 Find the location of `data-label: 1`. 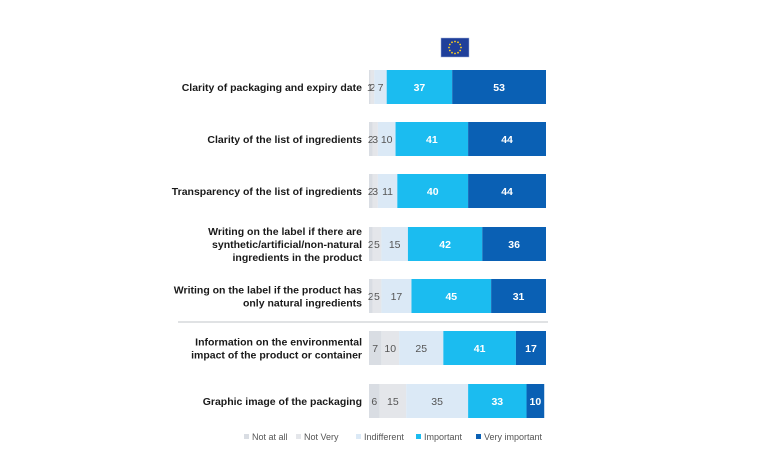

data-label: 1 is located at coordinates (370, 88).